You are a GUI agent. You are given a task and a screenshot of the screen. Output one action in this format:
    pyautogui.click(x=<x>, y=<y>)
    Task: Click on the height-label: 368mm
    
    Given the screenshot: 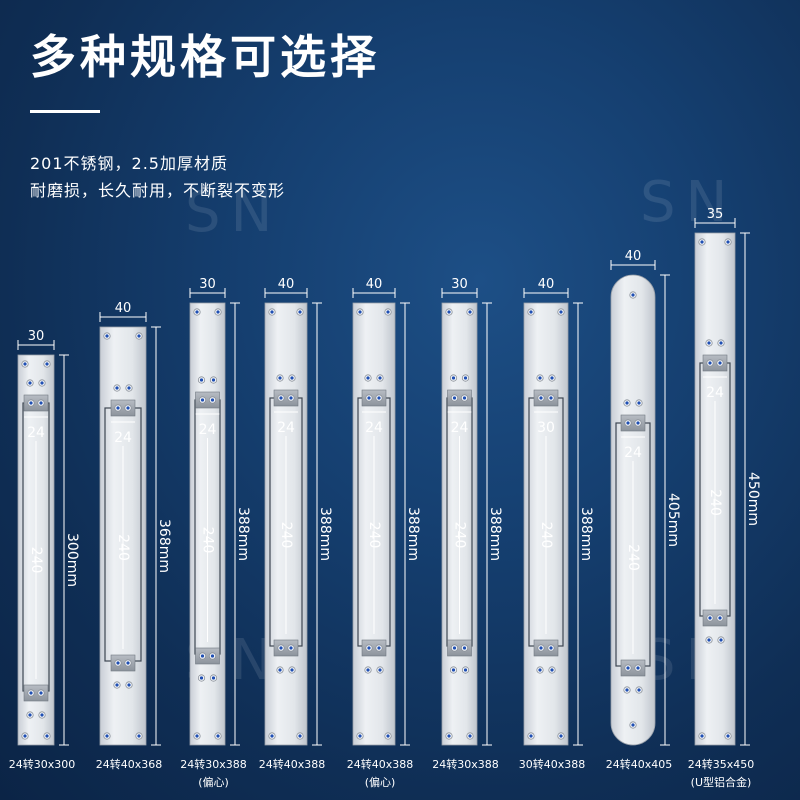 What is the action you would take?
    pyautogui.click(x=164, y=546)
    